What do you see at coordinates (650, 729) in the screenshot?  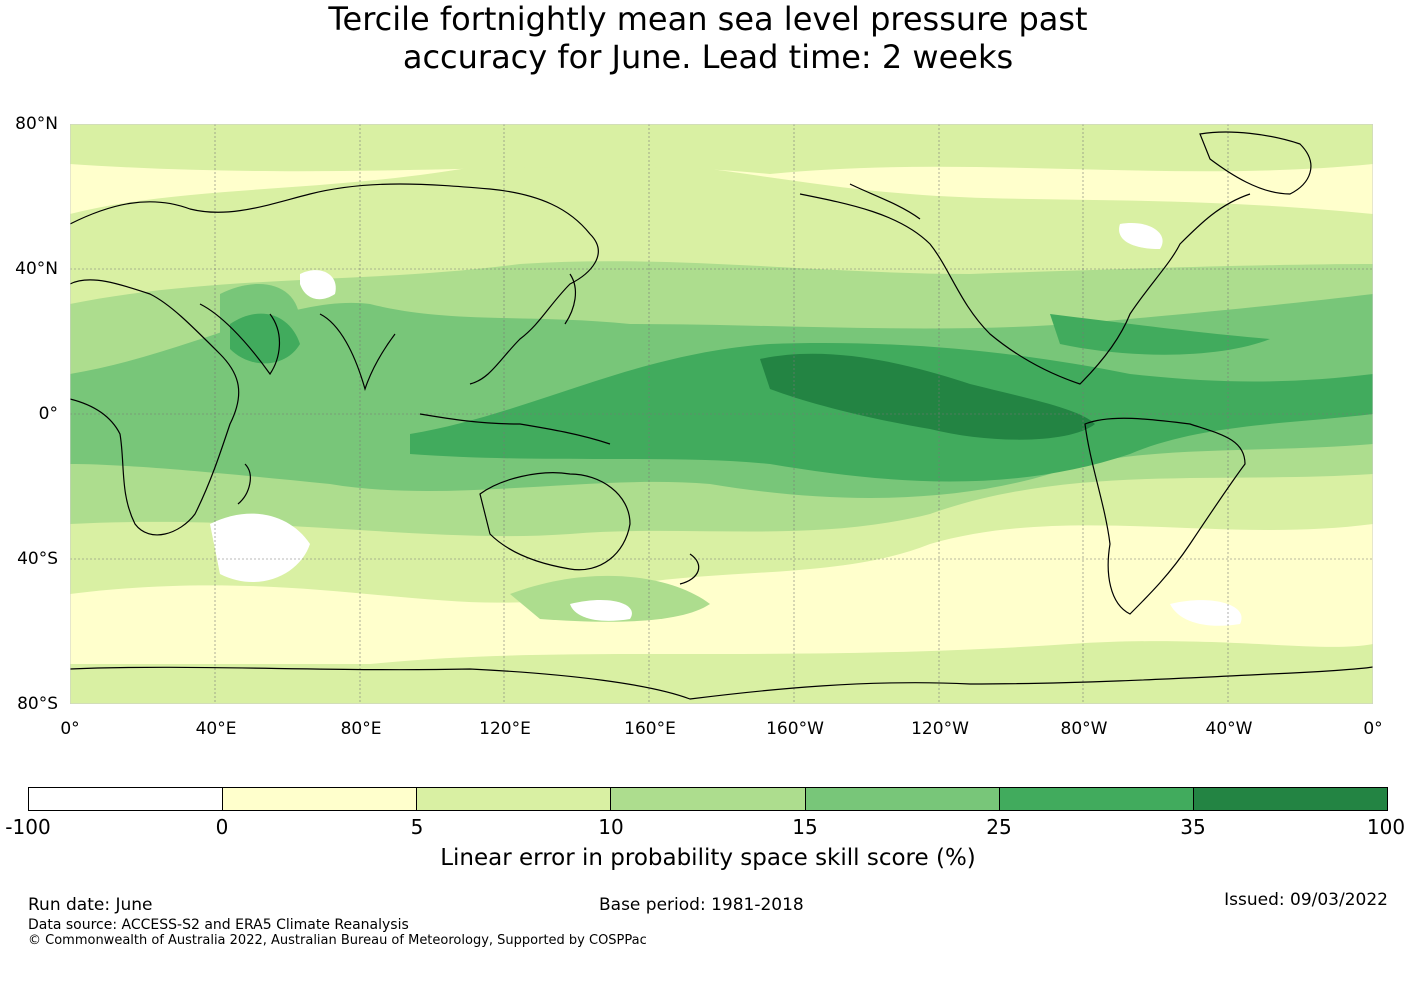 I see `lon-label-160e: 160°E` at bounding box center [650, 729].